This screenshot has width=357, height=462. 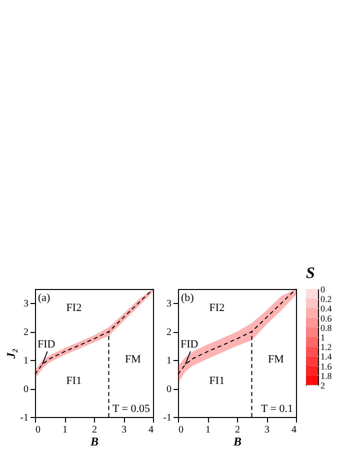 What do you see at coordinates (277, 409) in the screenshot?
I see `annotation: T = 0.1` at bounding box center [277, 409].